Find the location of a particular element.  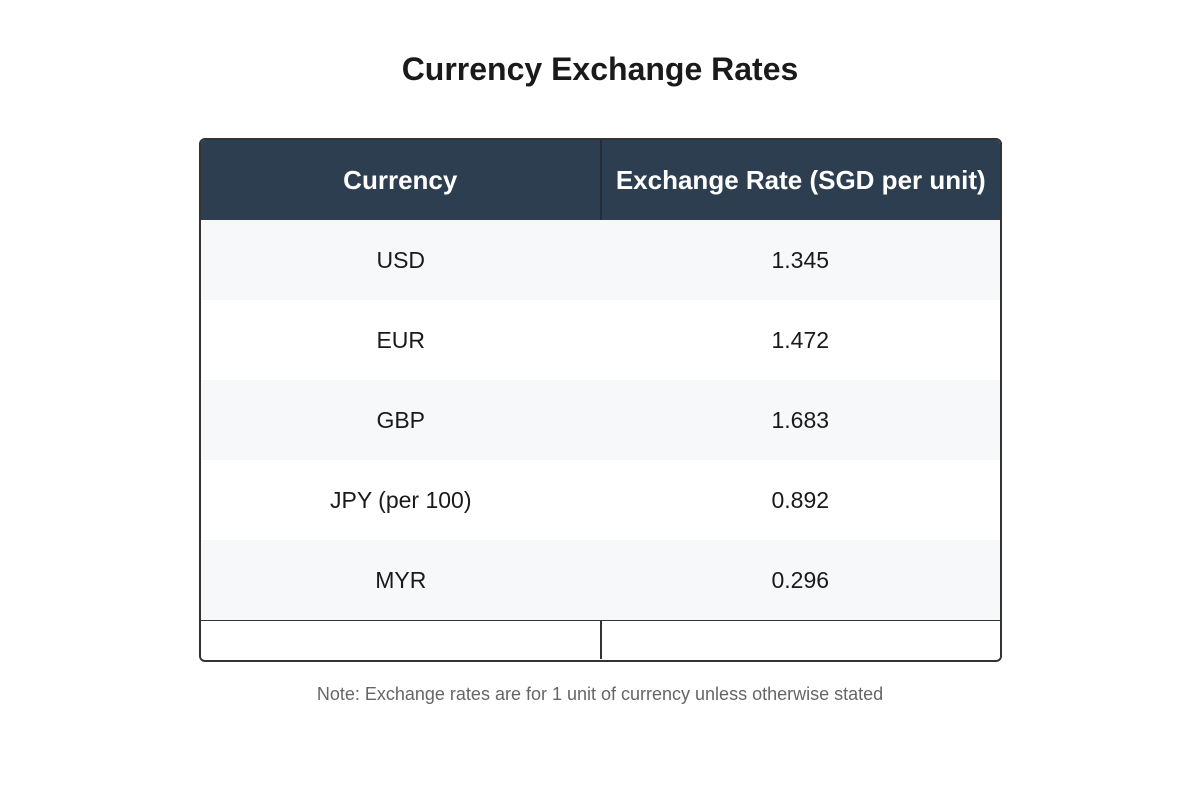

currency-cell: MYR is located at coordinates (401, 580).